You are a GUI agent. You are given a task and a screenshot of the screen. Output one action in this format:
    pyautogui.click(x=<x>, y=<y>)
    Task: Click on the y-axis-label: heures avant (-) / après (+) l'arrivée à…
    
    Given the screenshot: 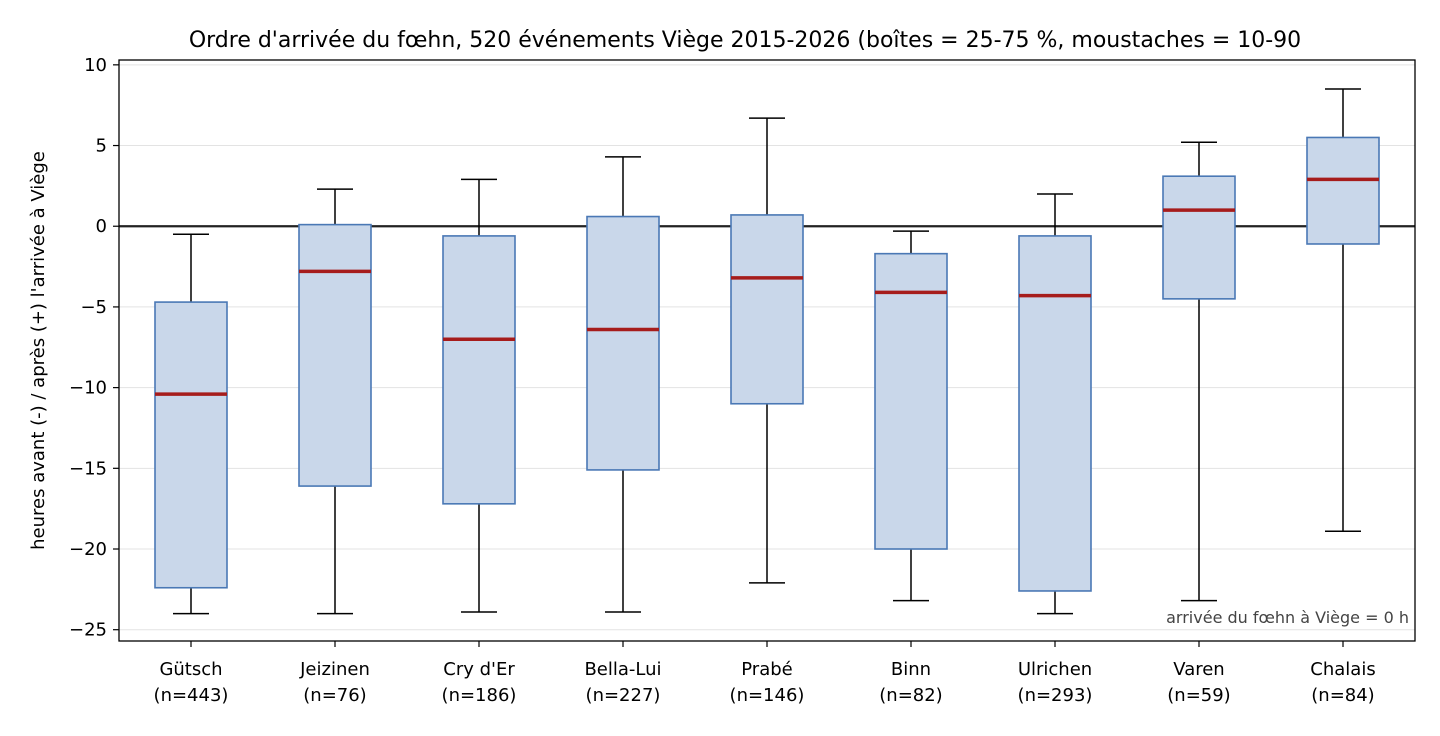 What is the action you would take?
    pyautogui.click(x=38, y=350)
    